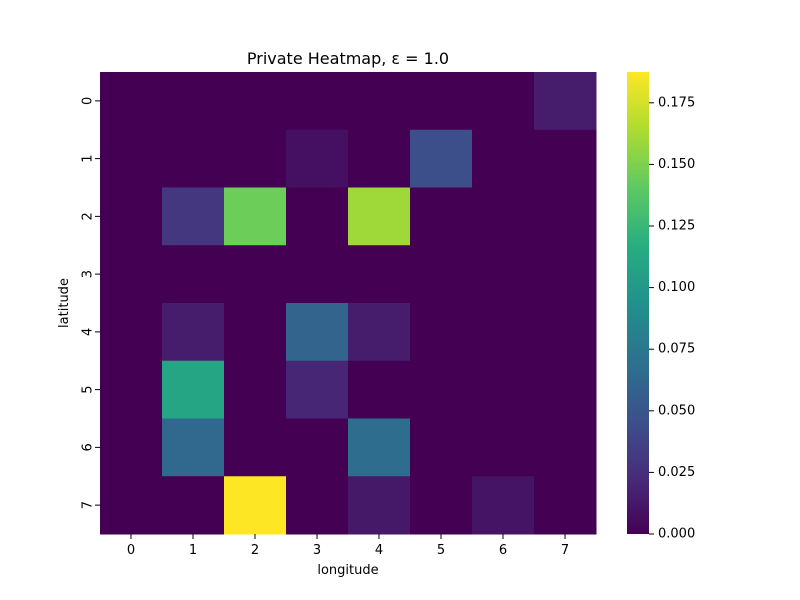  What do you see at coordinates (317, 447) in the screenshot?
I see `heatmap-cell-r6-c3` at bounding box center [317, 447].